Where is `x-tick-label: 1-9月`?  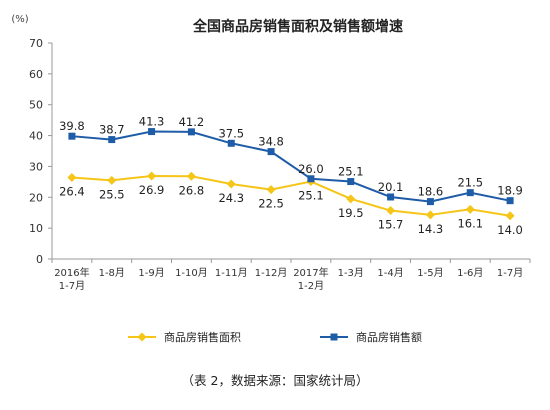 x-tick-label: 1-9月 is located at coordinates (151, 273).